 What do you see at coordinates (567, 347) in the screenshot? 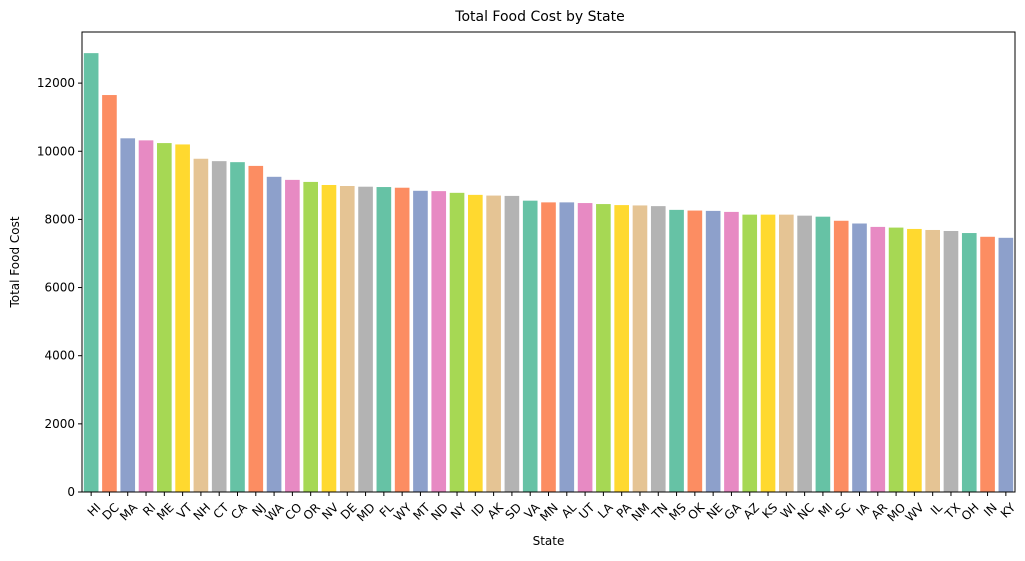
I see `bar-al` at bounding box center [567, 347].